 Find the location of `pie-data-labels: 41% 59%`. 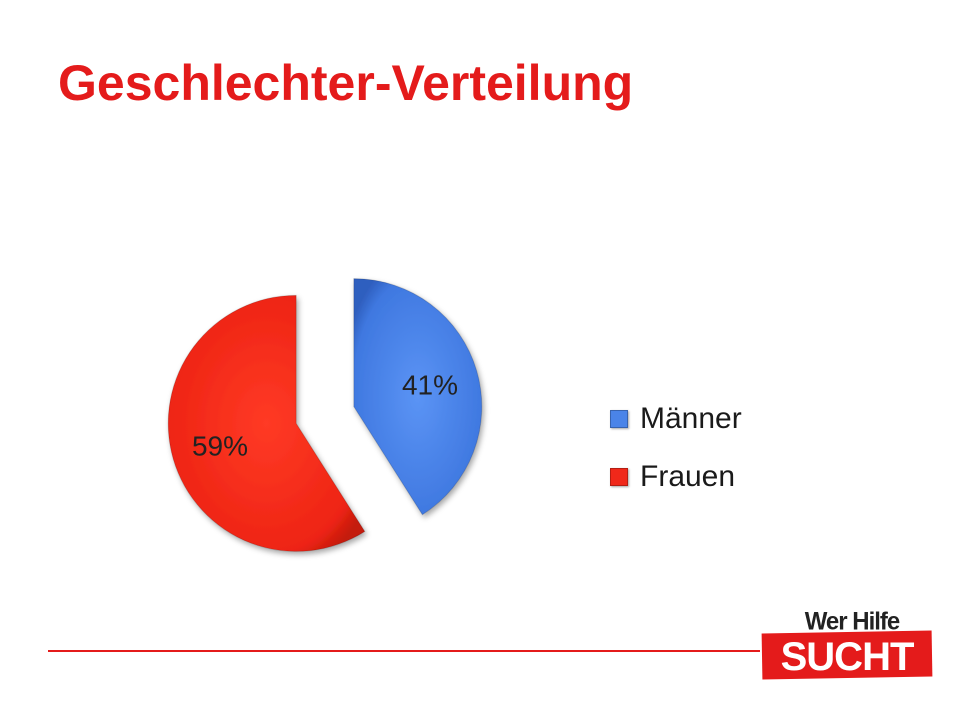

pie-data-labels: 41% 59% is located at coordinates (325, 415).